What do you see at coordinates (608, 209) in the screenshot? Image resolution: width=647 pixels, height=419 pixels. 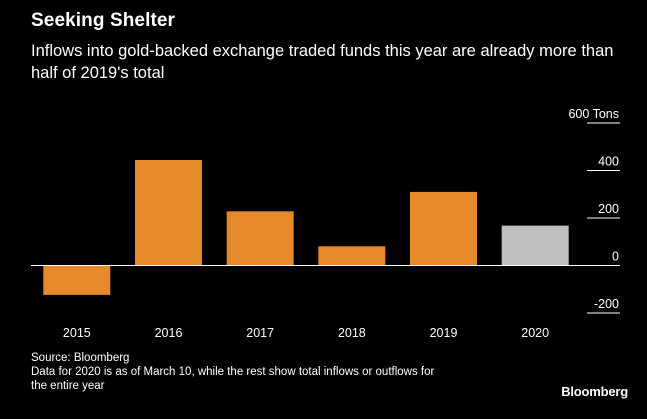 I see `y-tick-label-200: 200` at bounding box center [608, 209].